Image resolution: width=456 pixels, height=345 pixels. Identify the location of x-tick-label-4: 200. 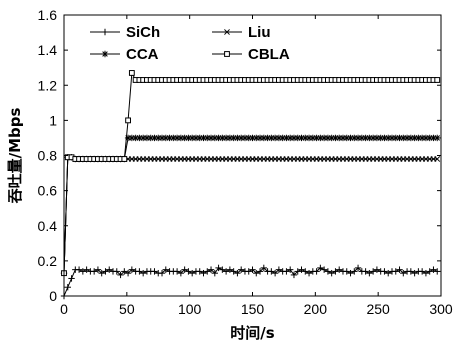
(316, 309).